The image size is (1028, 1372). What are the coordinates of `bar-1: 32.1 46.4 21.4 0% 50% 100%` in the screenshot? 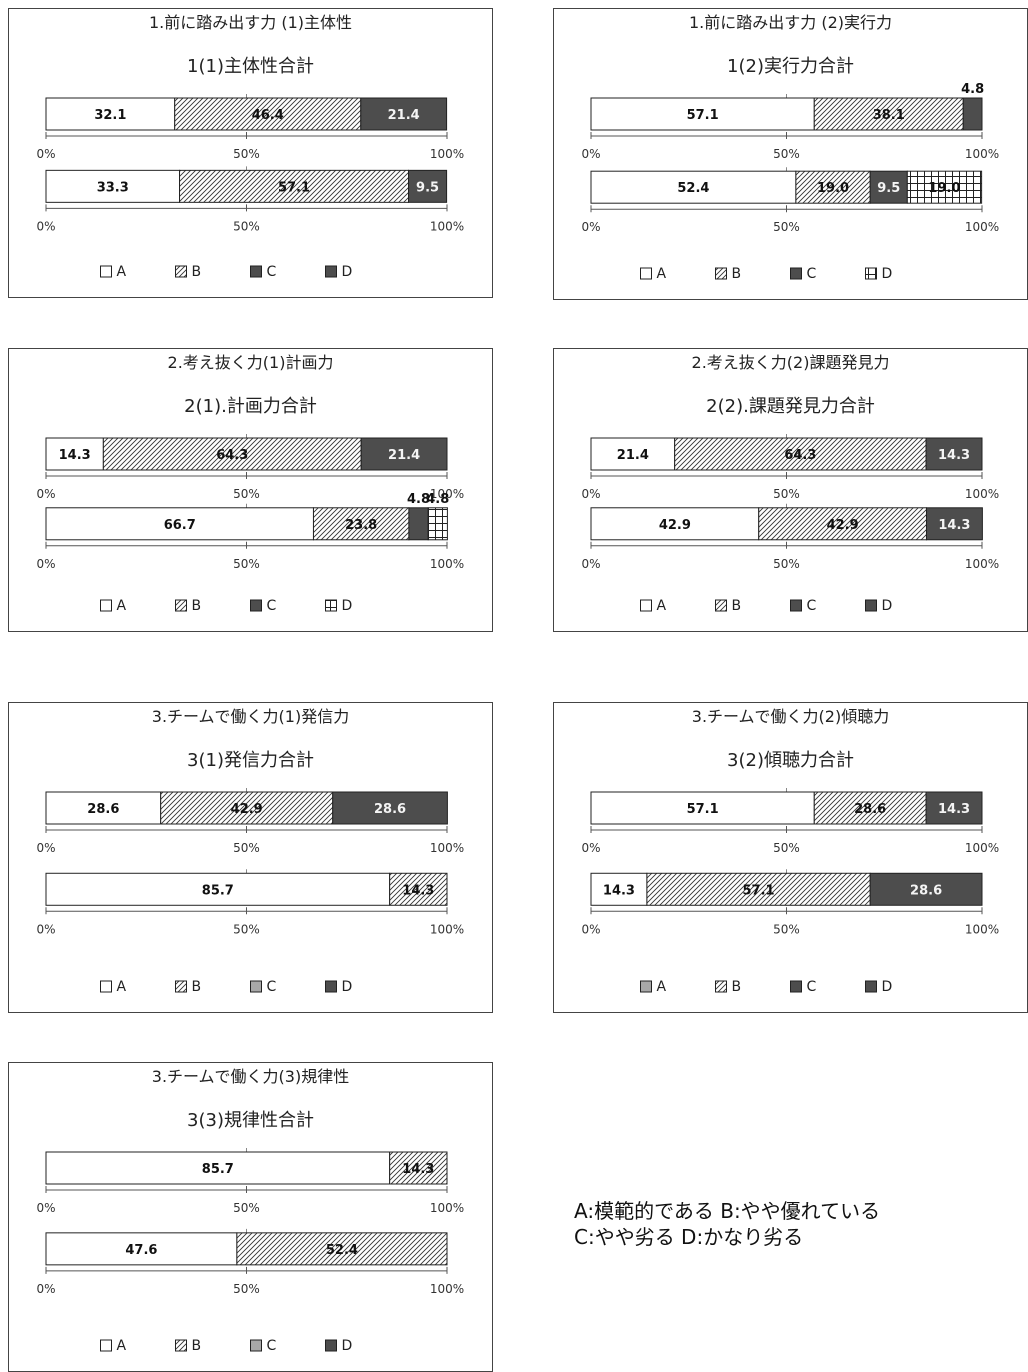 It's located at (250, 127).